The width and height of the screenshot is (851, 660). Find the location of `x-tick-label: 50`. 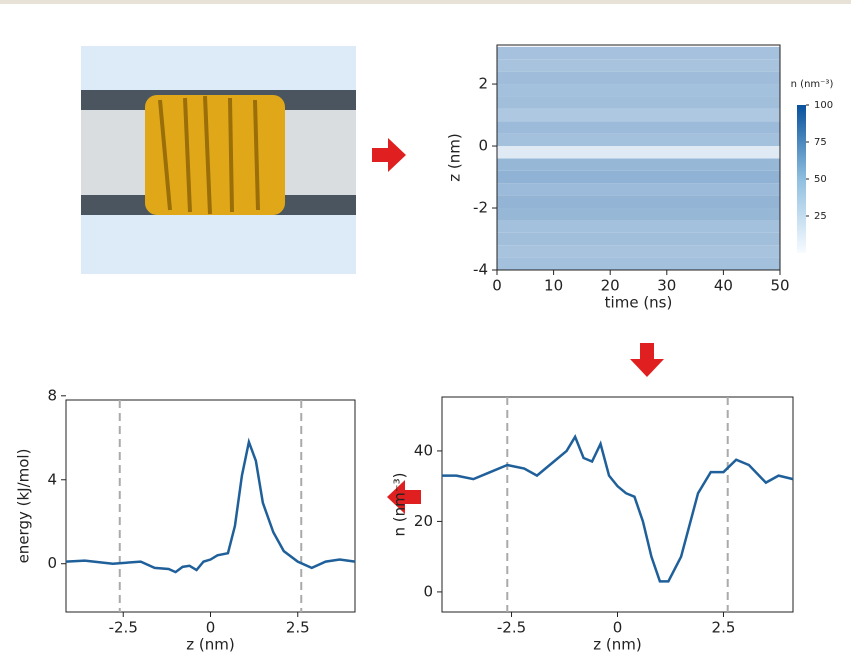

x-tick-label: 50 is located at coordinates (779, 286).